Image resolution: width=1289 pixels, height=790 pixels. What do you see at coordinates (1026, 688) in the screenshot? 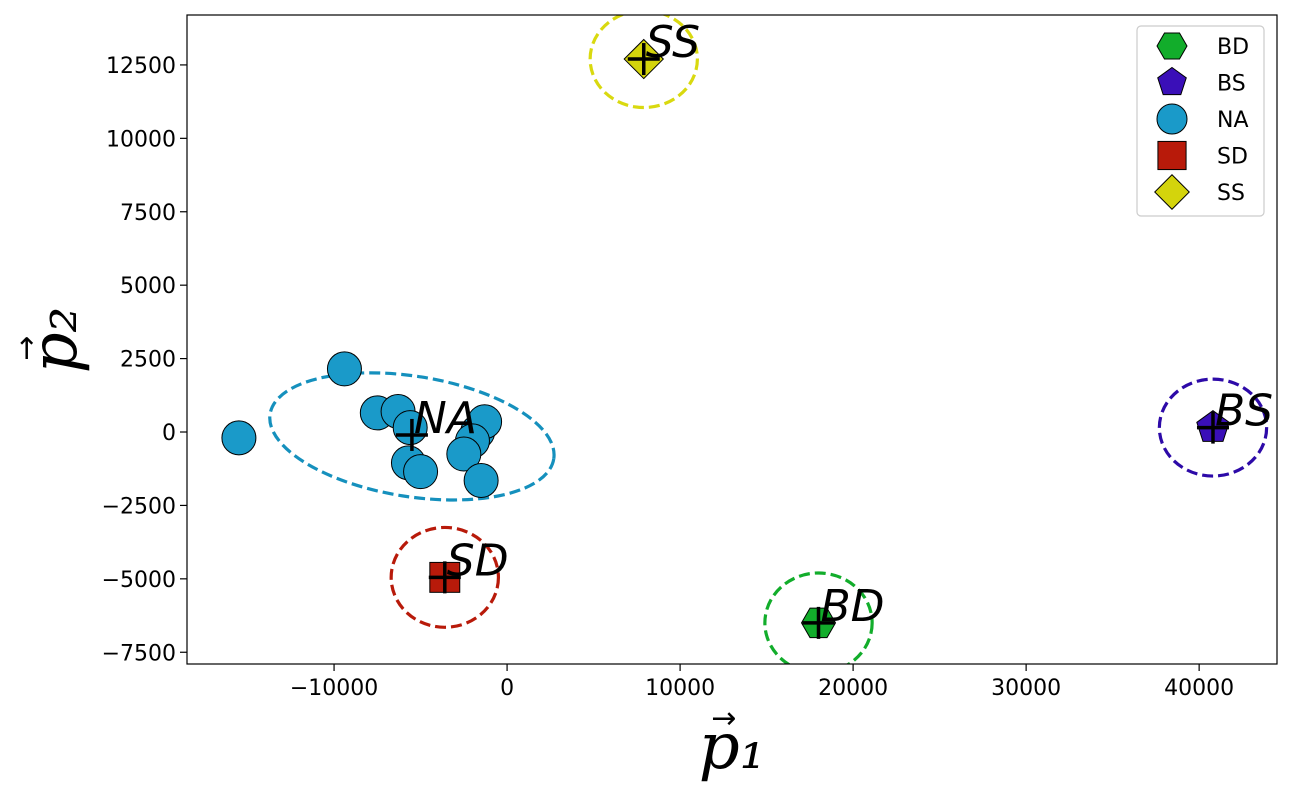
I see `x-tick-label: 30000` at bounding box center [1026, 688].